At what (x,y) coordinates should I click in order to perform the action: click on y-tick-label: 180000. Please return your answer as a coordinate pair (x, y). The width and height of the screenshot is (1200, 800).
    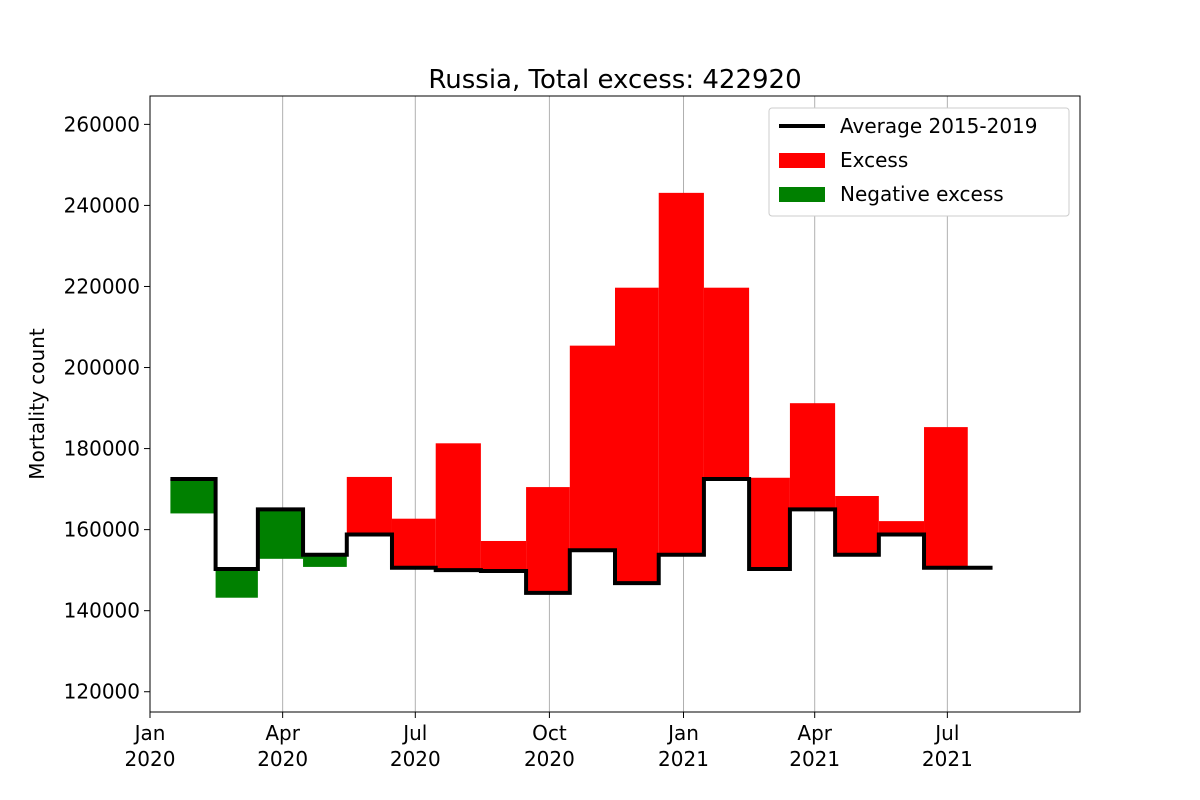
    Looking at the image, I should click on (102, 449).